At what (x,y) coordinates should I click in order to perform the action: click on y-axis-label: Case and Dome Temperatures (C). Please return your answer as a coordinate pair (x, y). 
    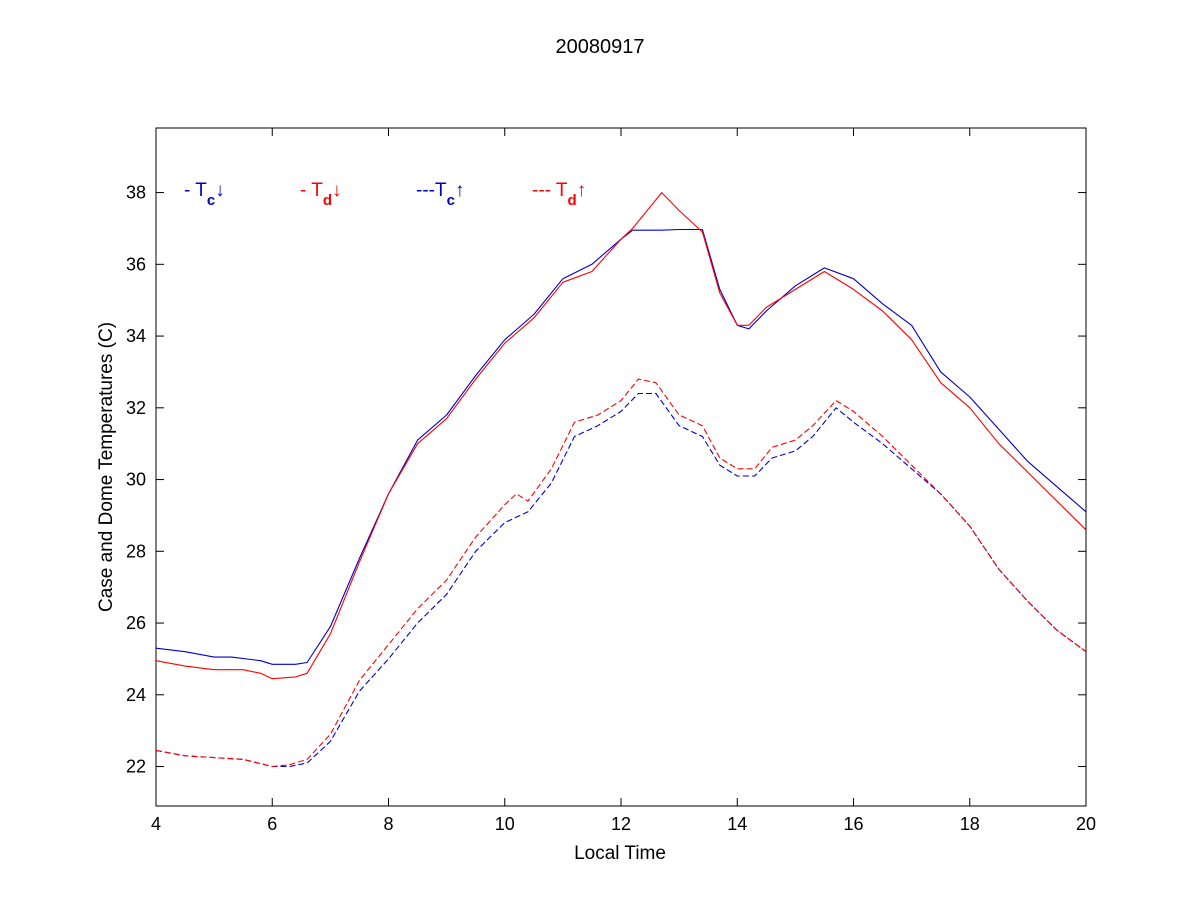
    Looking at the image, I should click on (106, 467).